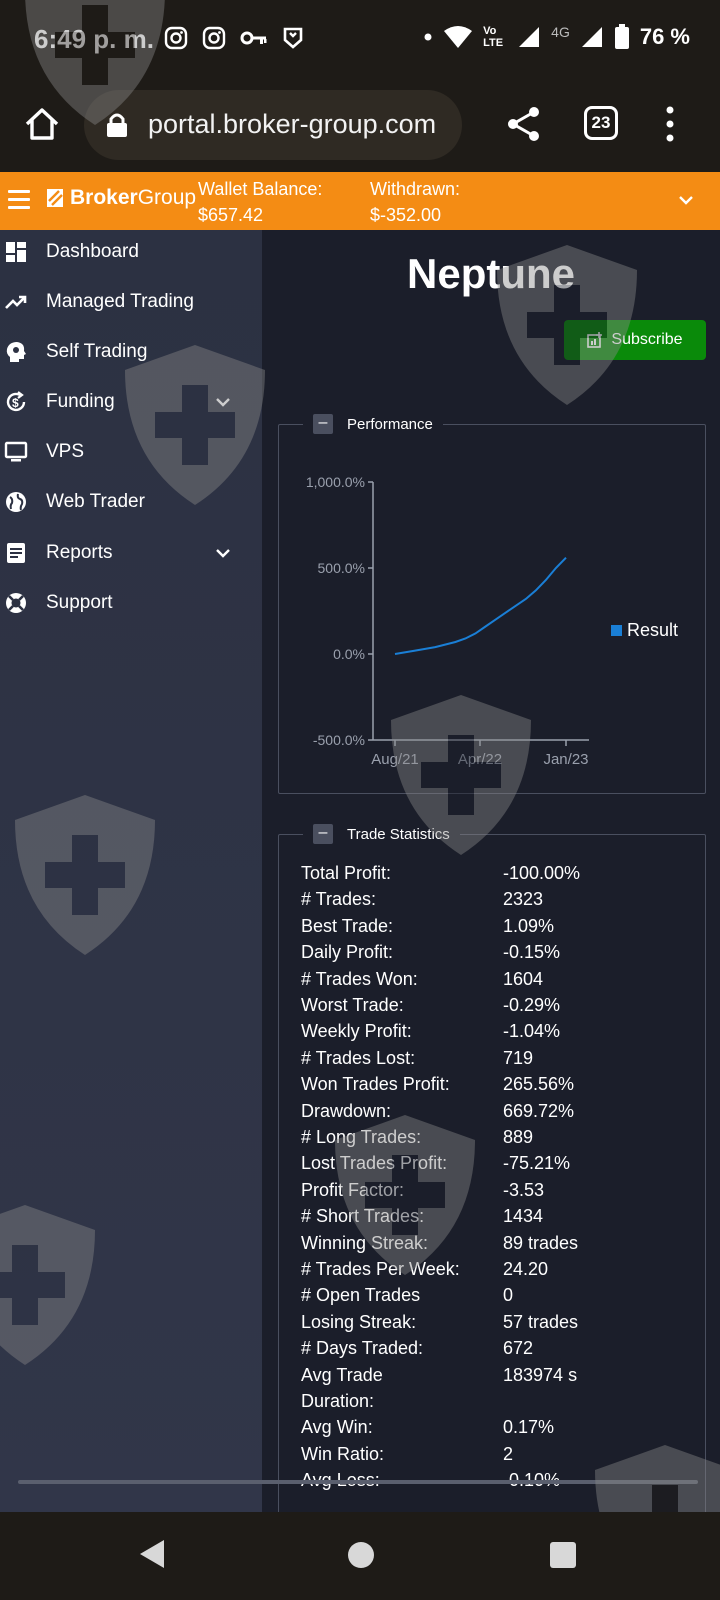 This screenshot has width=720, height=1600. What do you see at coordinates (358, 1057) in the screenshot?
I see `stat-label: # Trades Lost:` at bounding box center [358, 1057].